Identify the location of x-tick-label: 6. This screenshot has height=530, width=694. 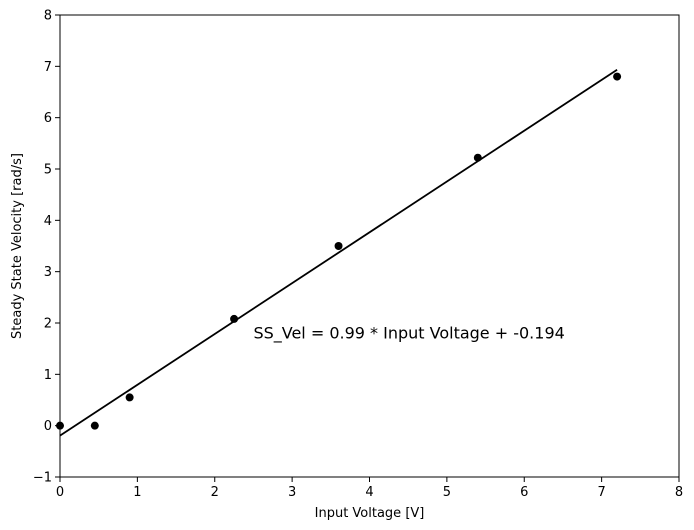
(524, 492).